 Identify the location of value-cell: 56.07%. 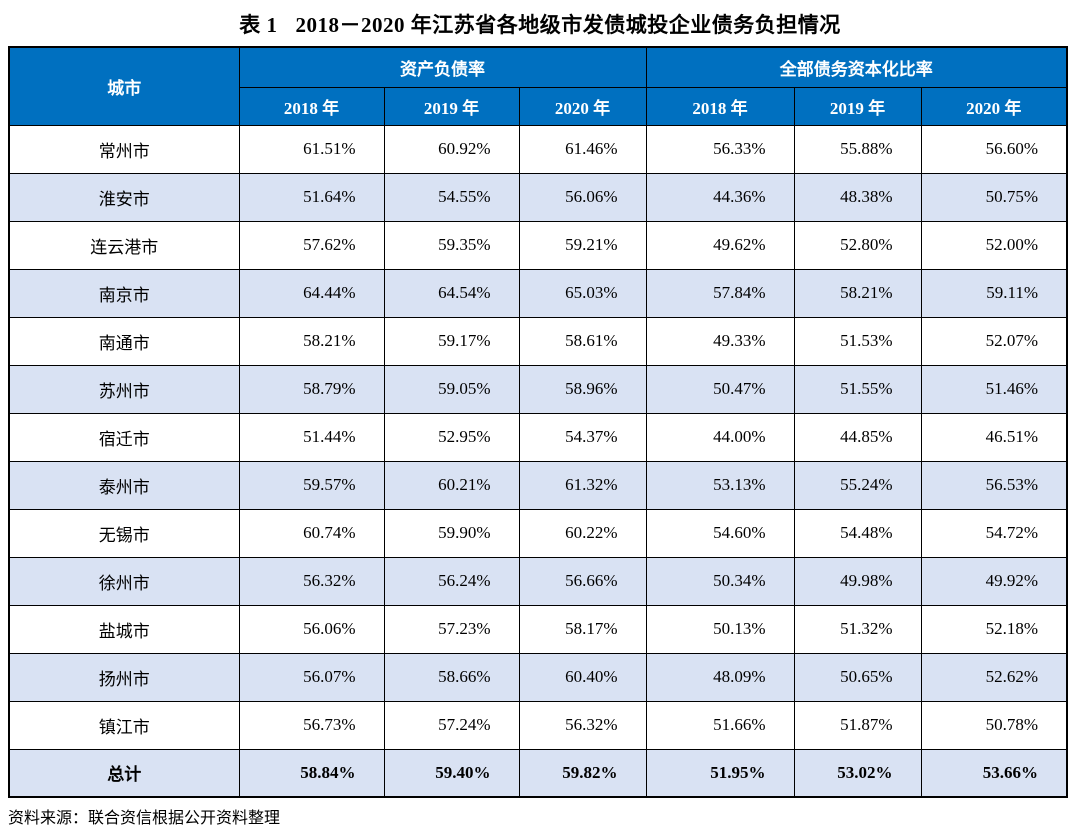
(311, 677).